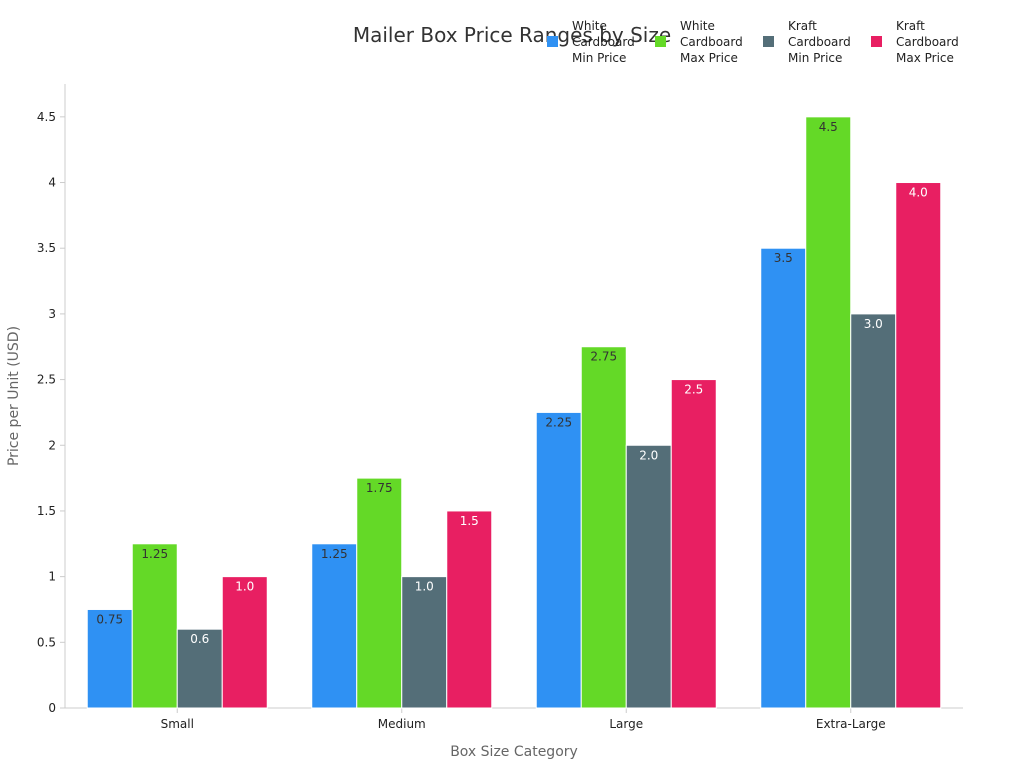  I want to click on x-tick-label: Large, so click(626, 724).